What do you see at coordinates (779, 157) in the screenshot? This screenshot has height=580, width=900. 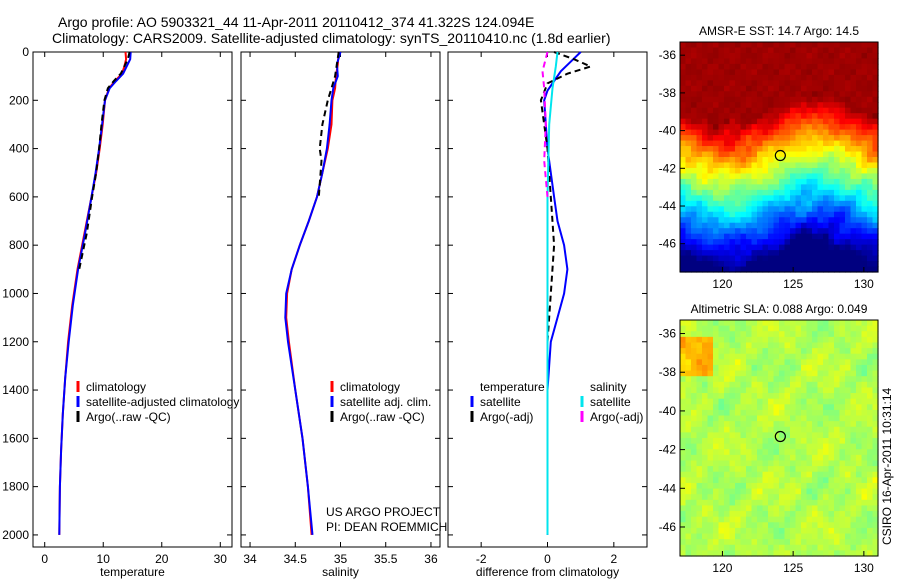 I see `map-frame` at bounding box center [779, 157].